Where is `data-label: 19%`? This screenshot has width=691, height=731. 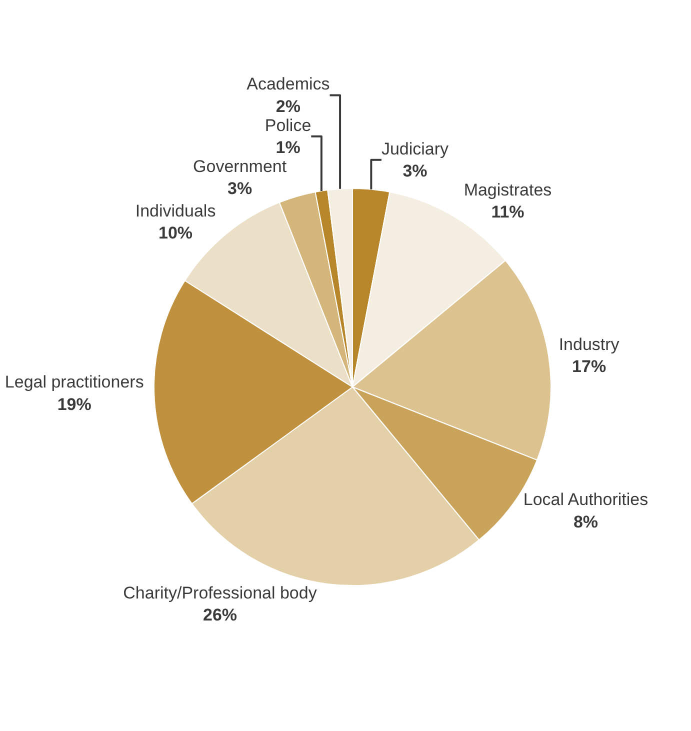 data-label: 19% is located at coordinates (74, 404).